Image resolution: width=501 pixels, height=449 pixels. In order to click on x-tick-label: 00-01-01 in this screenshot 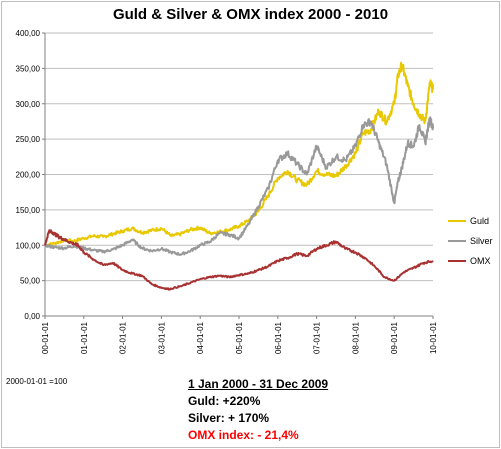, I will do `click(45, 337)`.